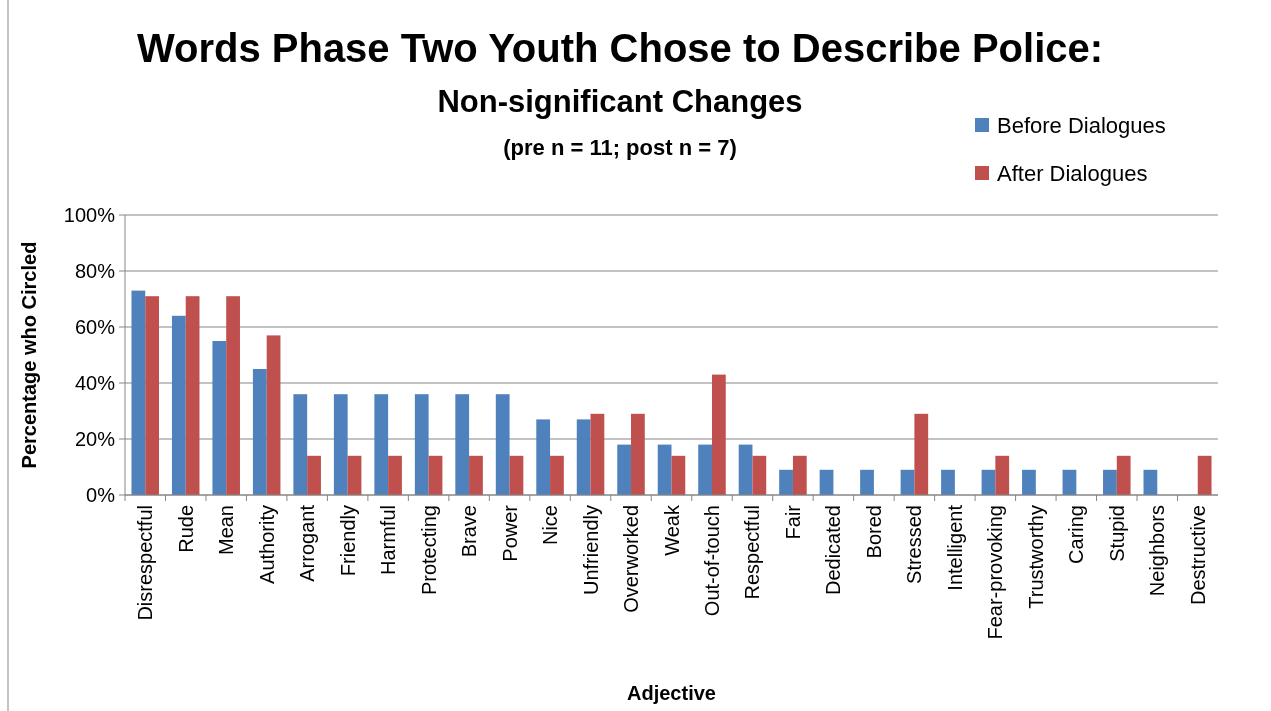  I want to click on x-tick-label: Stressed, so click(914, 544).